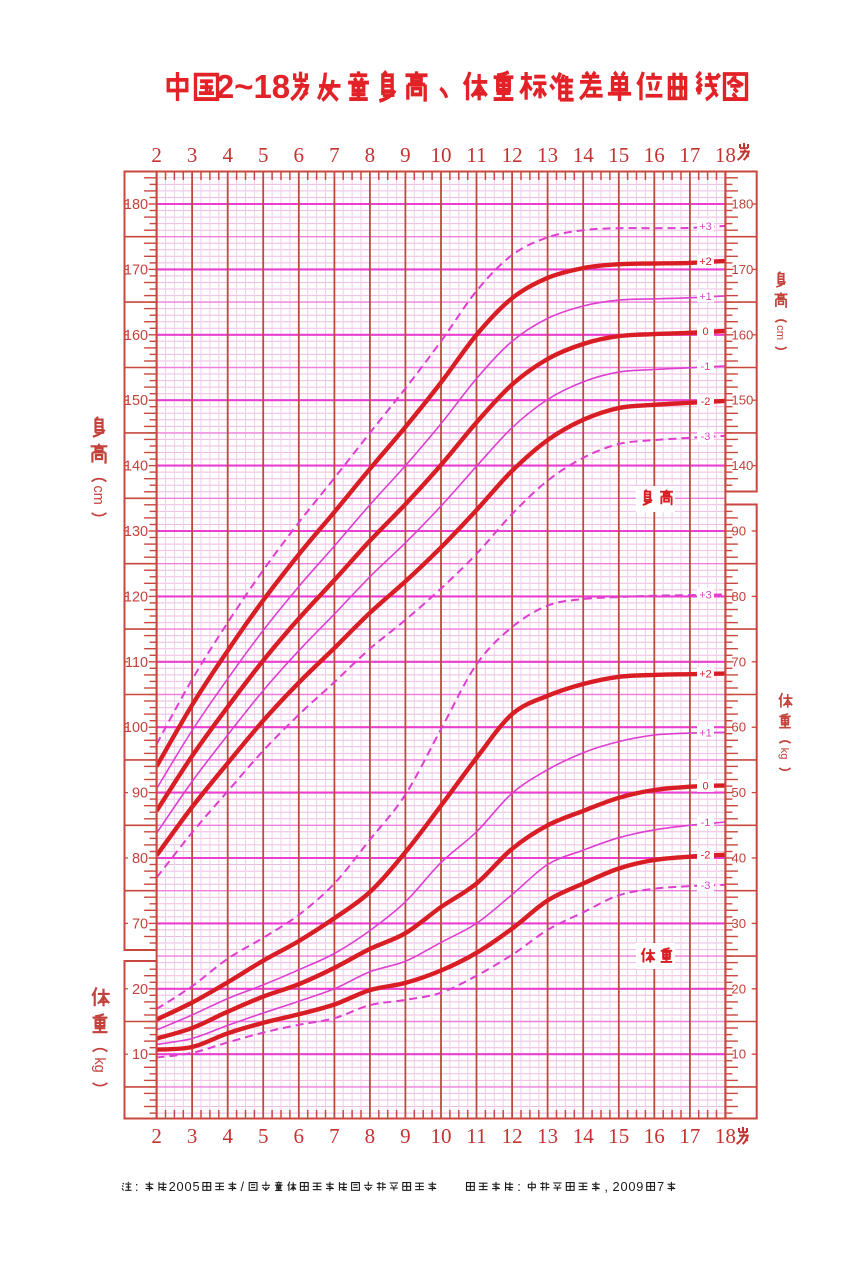 This screenshot has width=853, height=1285. I want to click on svg-text: 130, so click(136, 532).